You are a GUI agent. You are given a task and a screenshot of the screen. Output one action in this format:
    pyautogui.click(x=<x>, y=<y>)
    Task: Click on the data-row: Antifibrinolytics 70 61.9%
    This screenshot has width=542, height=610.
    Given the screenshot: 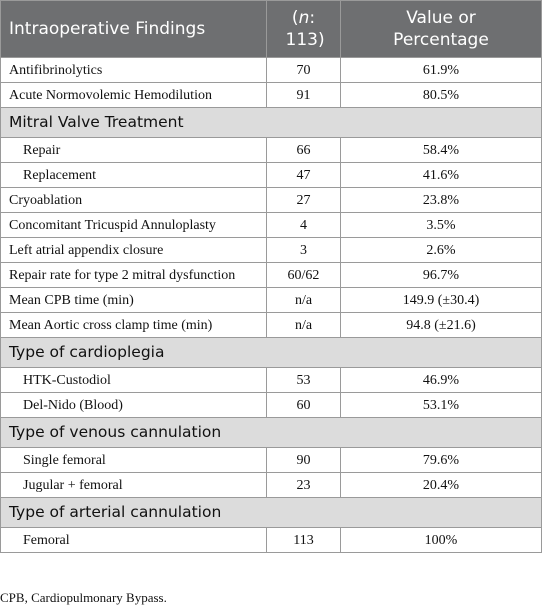 What is the action you would take?
    pyautogui.click(x=271, y=70)
    